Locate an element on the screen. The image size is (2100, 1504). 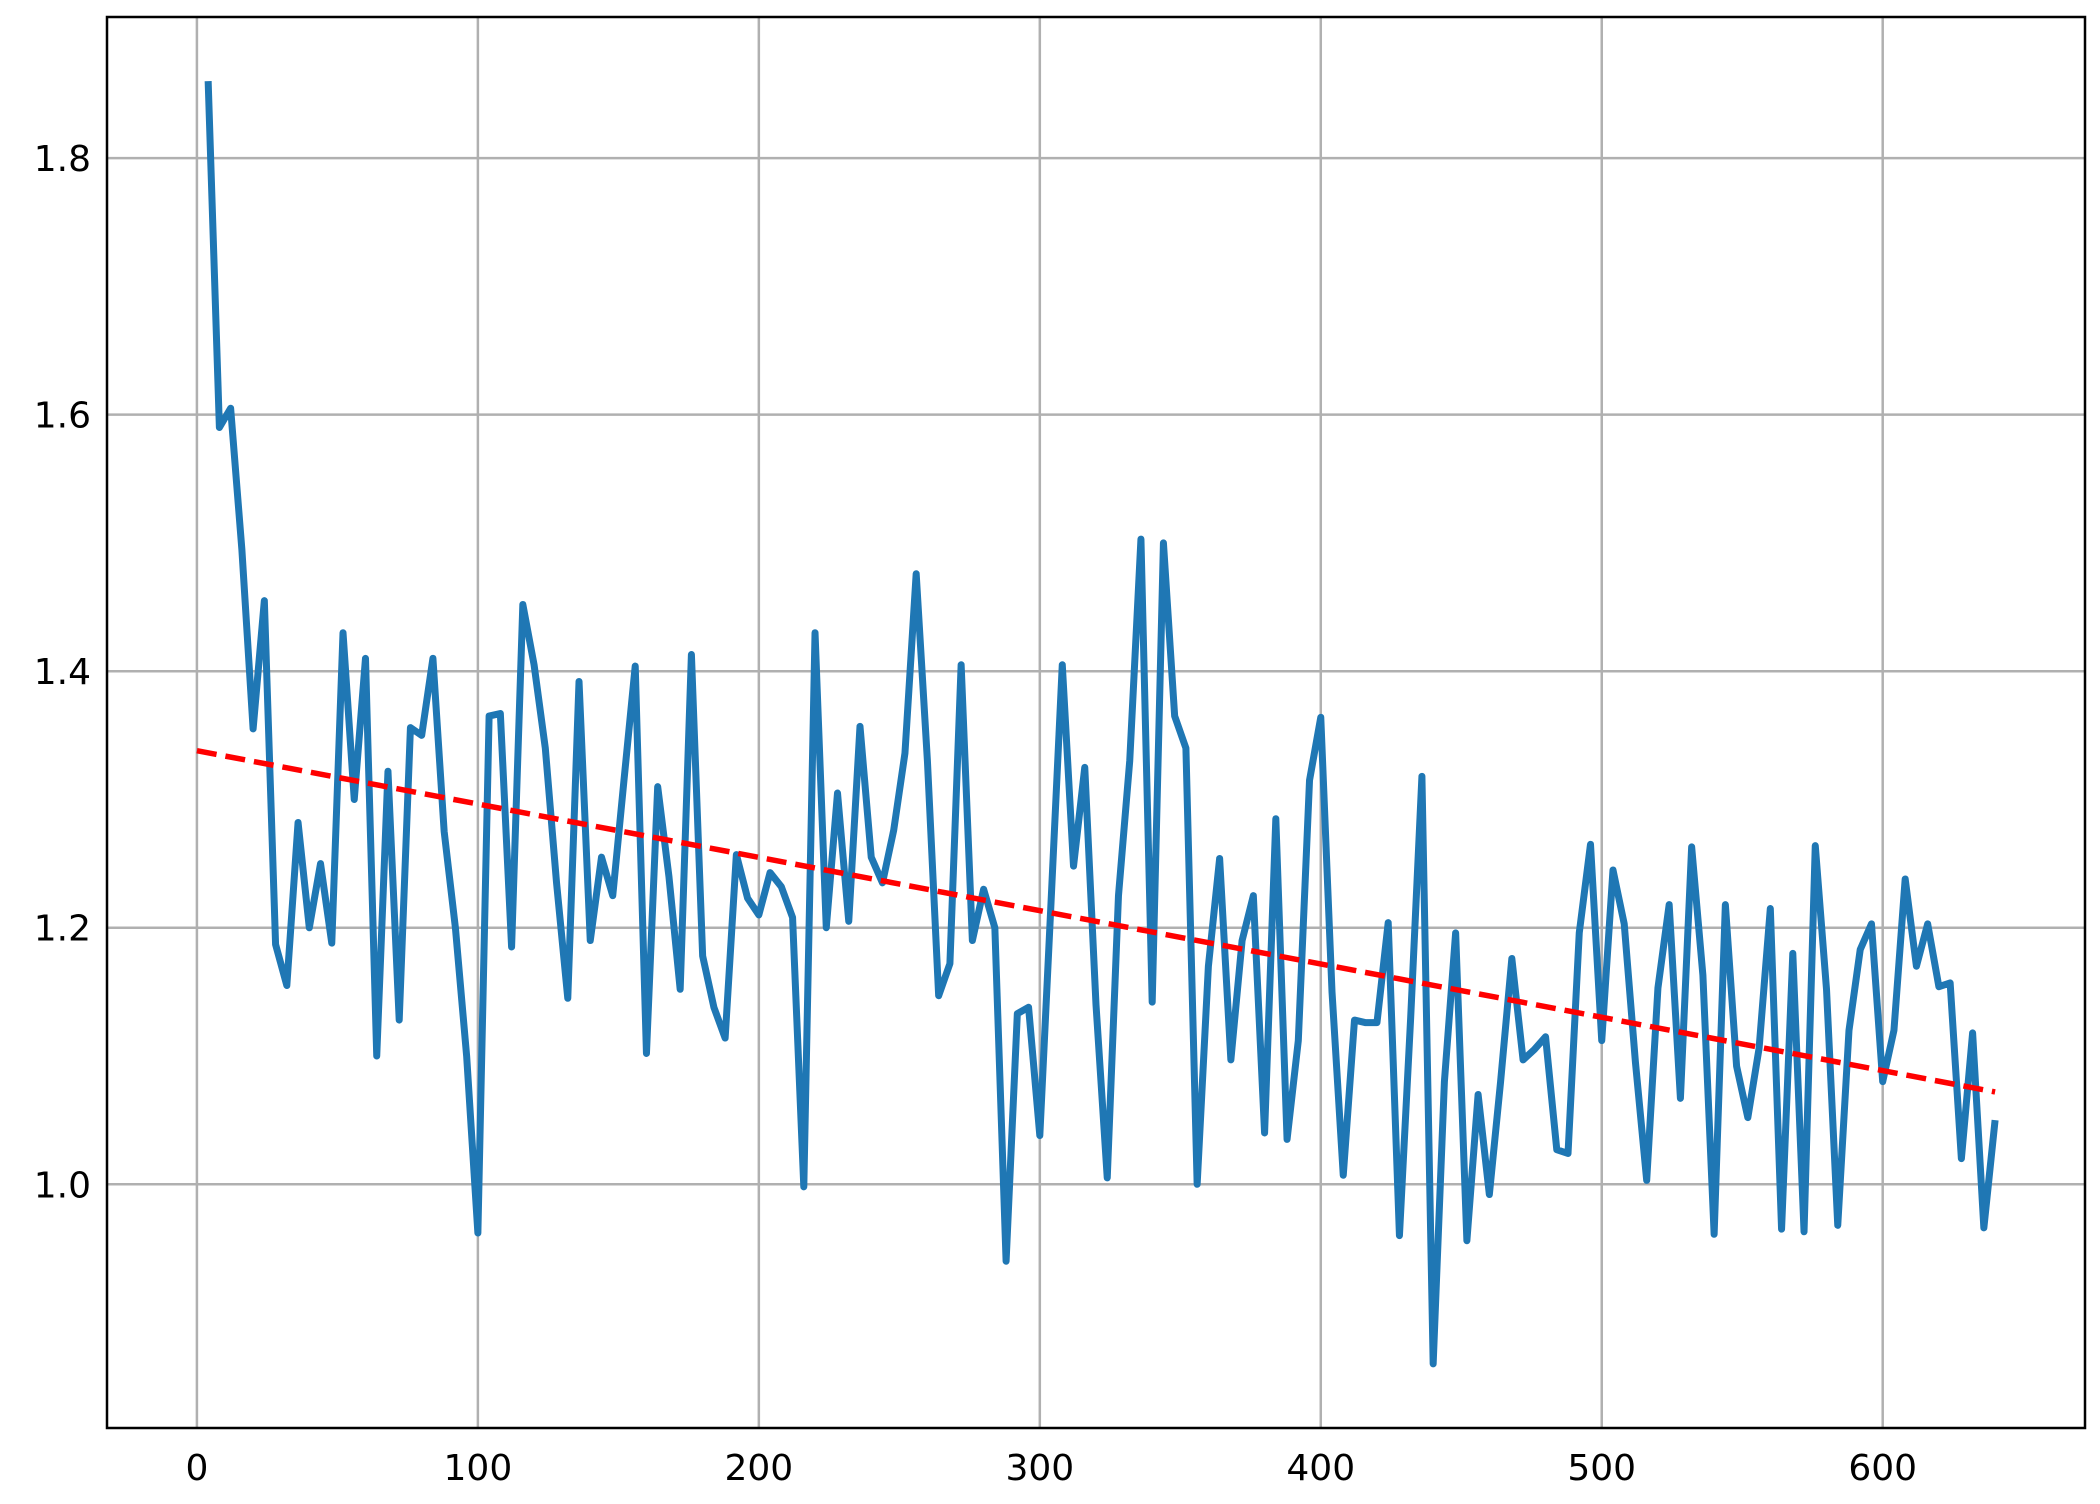
x-tick-label: 600 is located at coordinates (1882, 1468).